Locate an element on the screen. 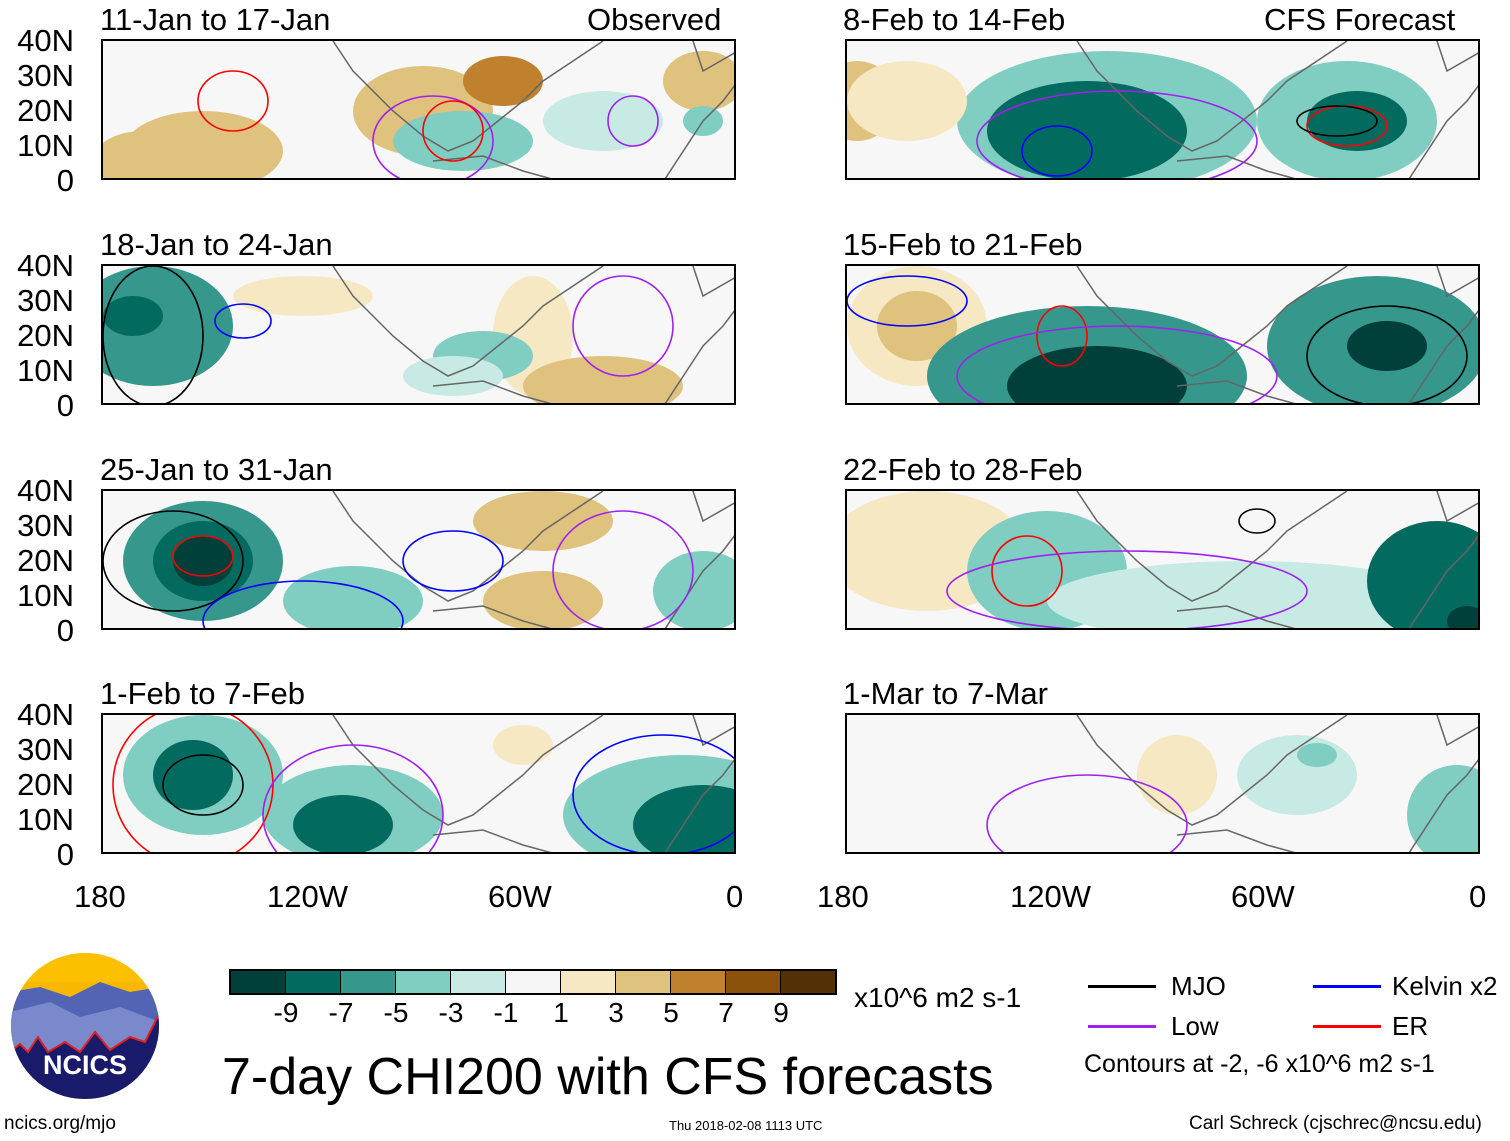 The height and width of the screenshot is (1141, 1510). figure-title: 7-day CHI200 with CFS forecasts is located at coordinates (608, 1077).